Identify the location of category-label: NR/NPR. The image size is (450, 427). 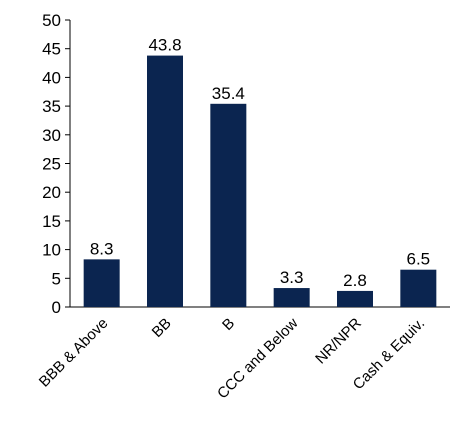
(338, 341).